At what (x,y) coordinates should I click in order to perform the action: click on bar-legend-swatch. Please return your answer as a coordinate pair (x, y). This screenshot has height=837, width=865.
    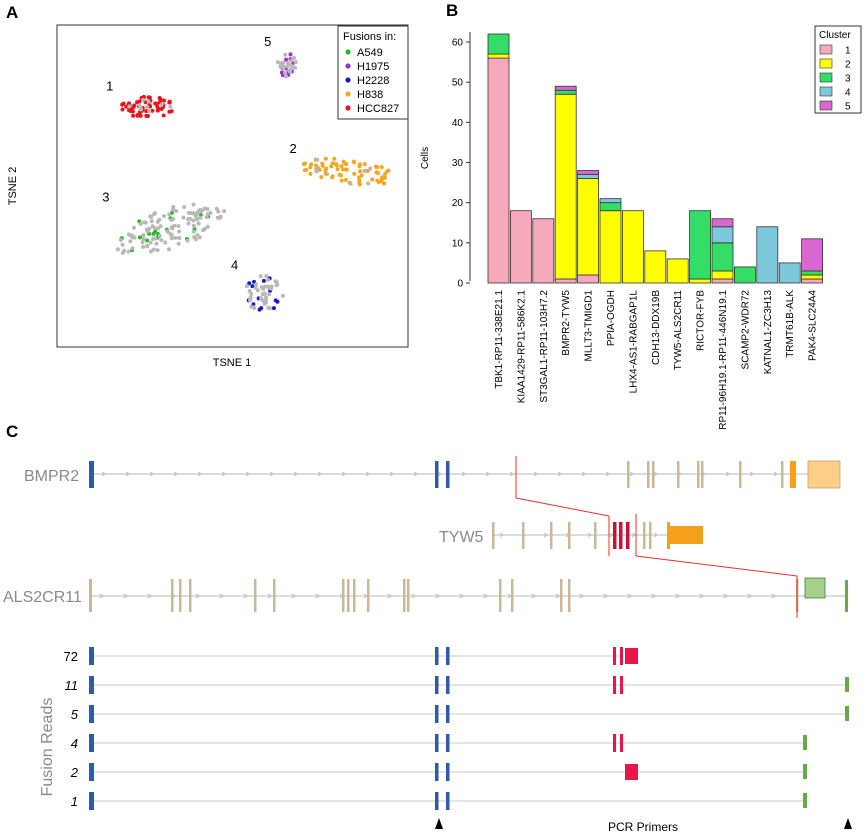
    Looking at the image, I should click on (826, 91).